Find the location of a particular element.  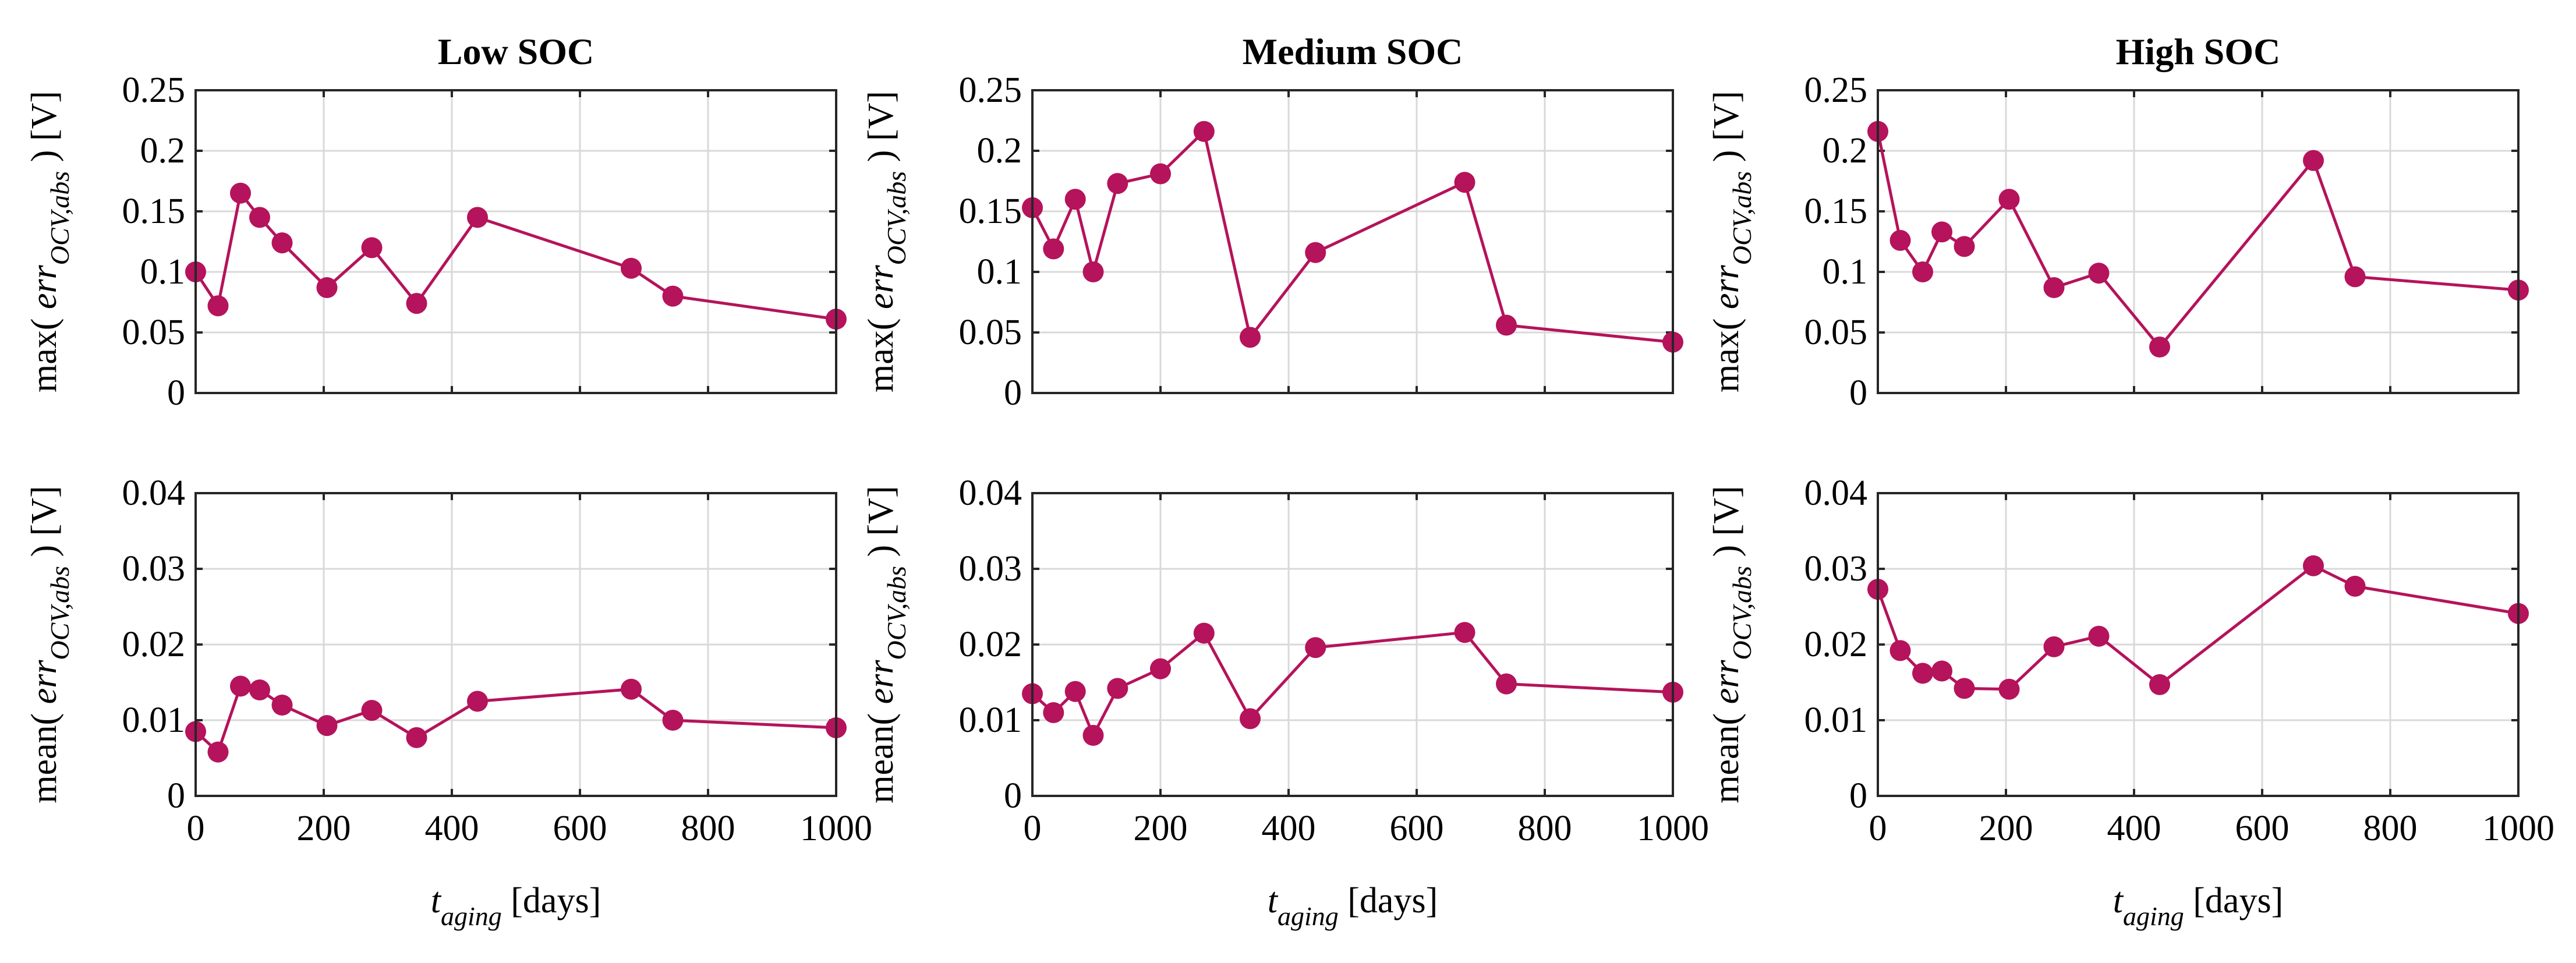

y-tick-label: 0.1 is located at coordinates (999, 272).